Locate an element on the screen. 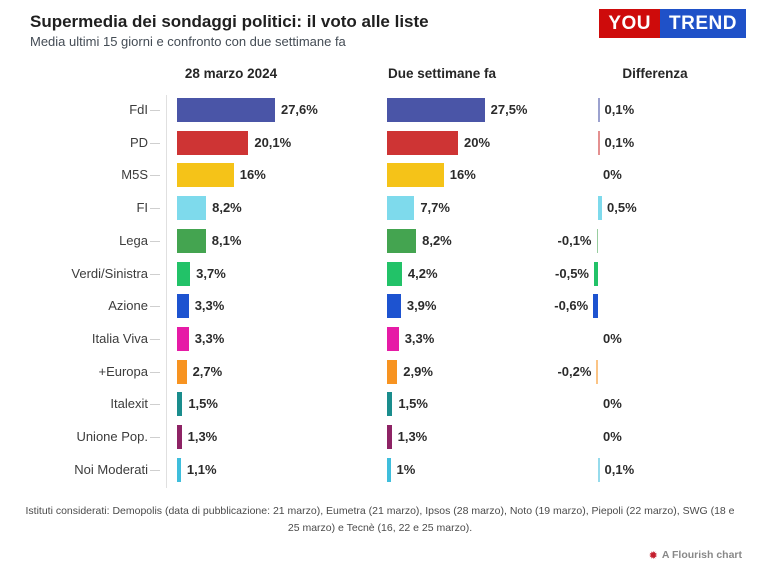  row-label: FI is located at coordinates (142, 208).